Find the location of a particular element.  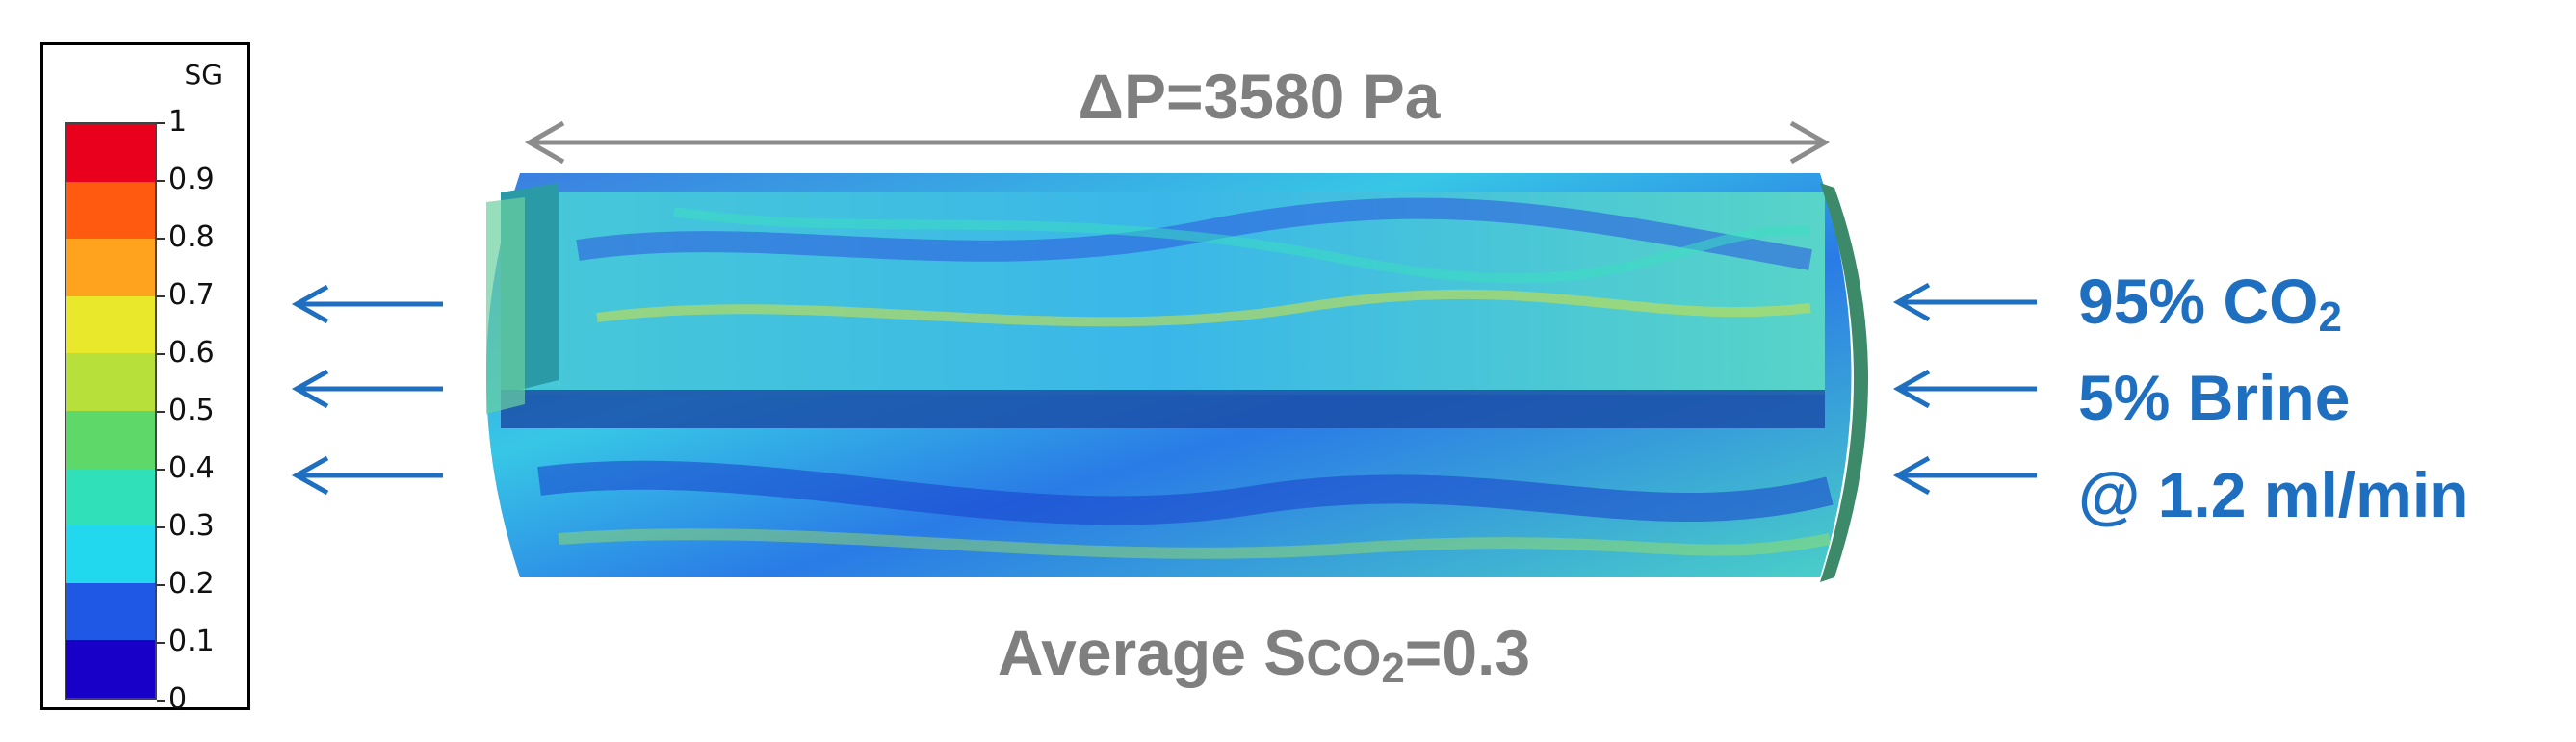

tick-label: 0.6 is located at coordinates (186, 353).